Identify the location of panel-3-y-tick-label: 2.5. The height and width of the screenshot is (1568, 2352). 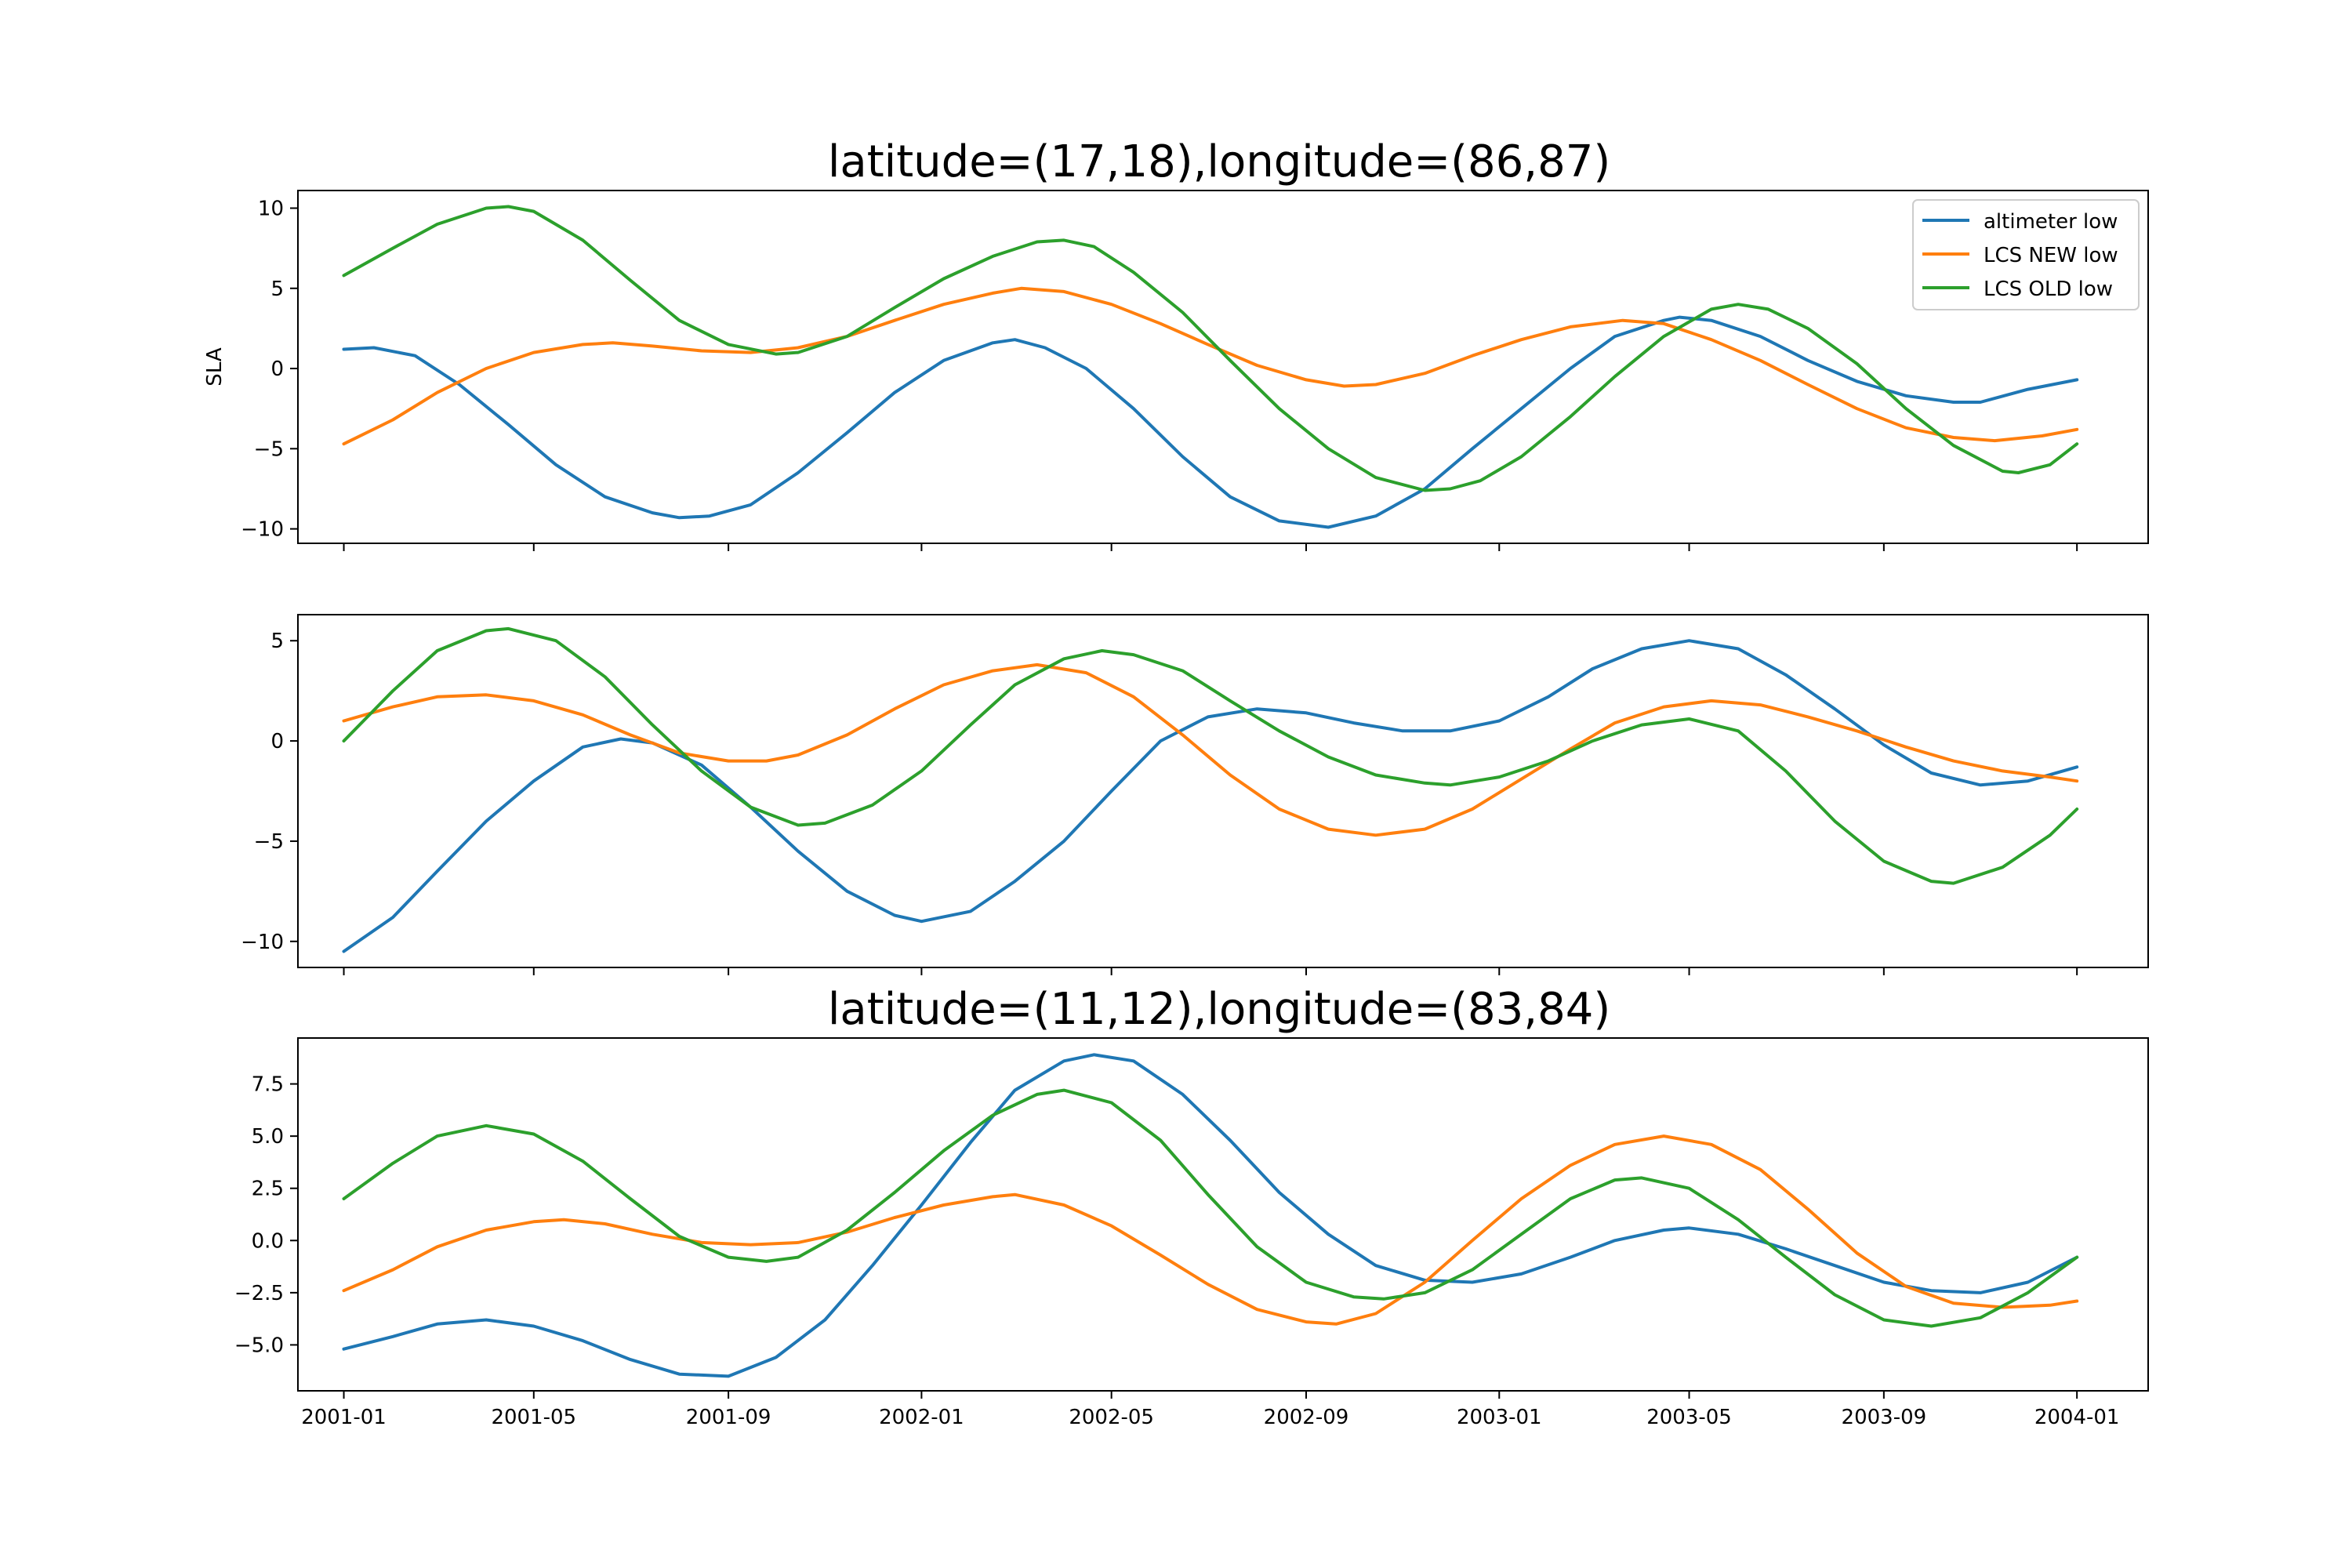
(268, 1189).